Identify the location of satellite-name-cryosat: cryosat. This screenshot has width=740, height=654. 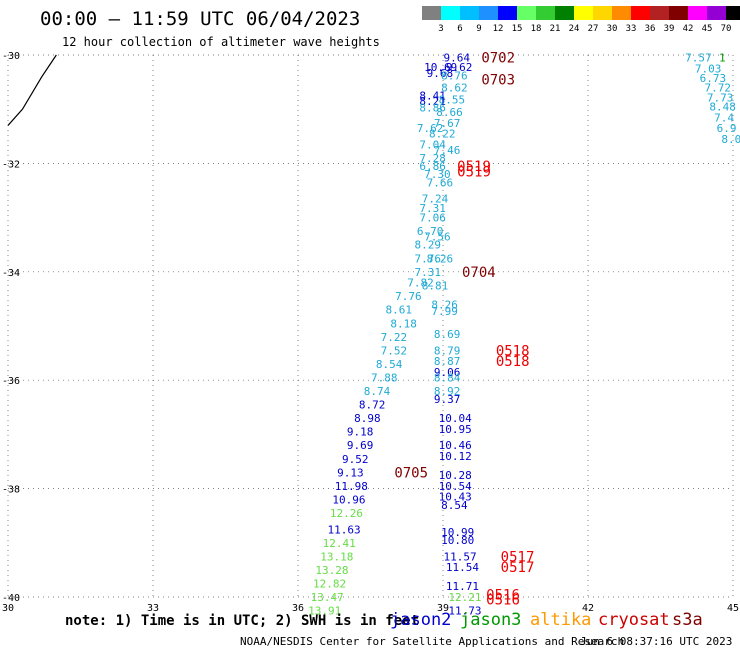
(634, 620).